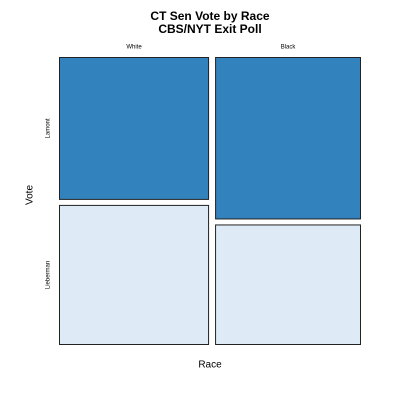 Image resolution: width=400 pixels, height=400 pixels. What do you see at coordinates (134, 48) in the screenshot?
I see `column-label: White` at bounding box center [134, 48].